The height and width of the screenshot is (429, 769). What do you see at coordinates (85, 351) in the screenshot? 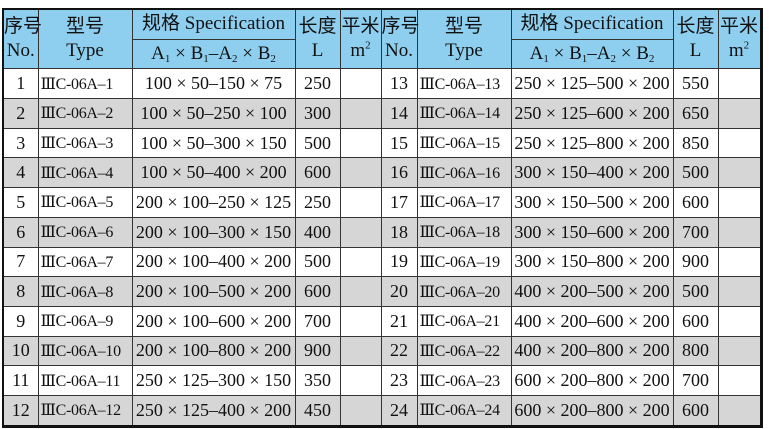
I see `row-type: ⅢC-06A–10` at bounding box center [85, 351].